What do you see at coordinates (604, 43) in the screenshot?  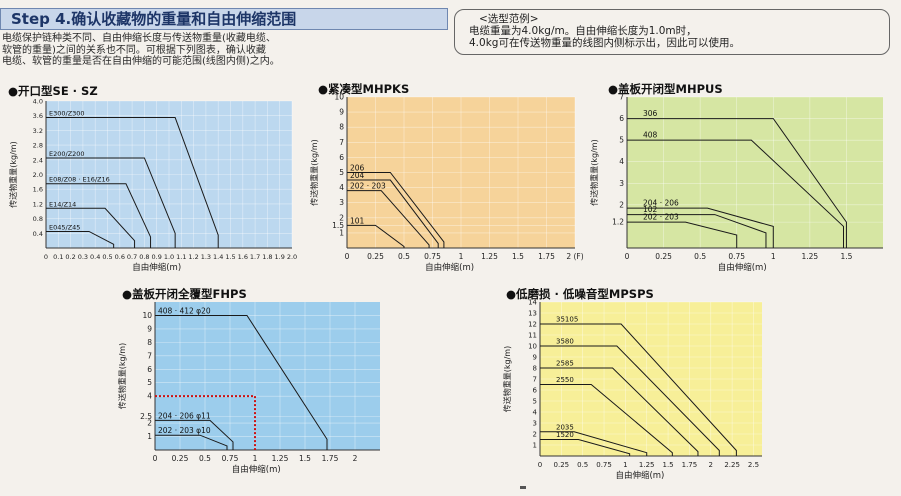 I see `example-line: 4.0kg可在传送物重量的线图内侧标示出，因此可以使用。` at bounding box center [604, 43].